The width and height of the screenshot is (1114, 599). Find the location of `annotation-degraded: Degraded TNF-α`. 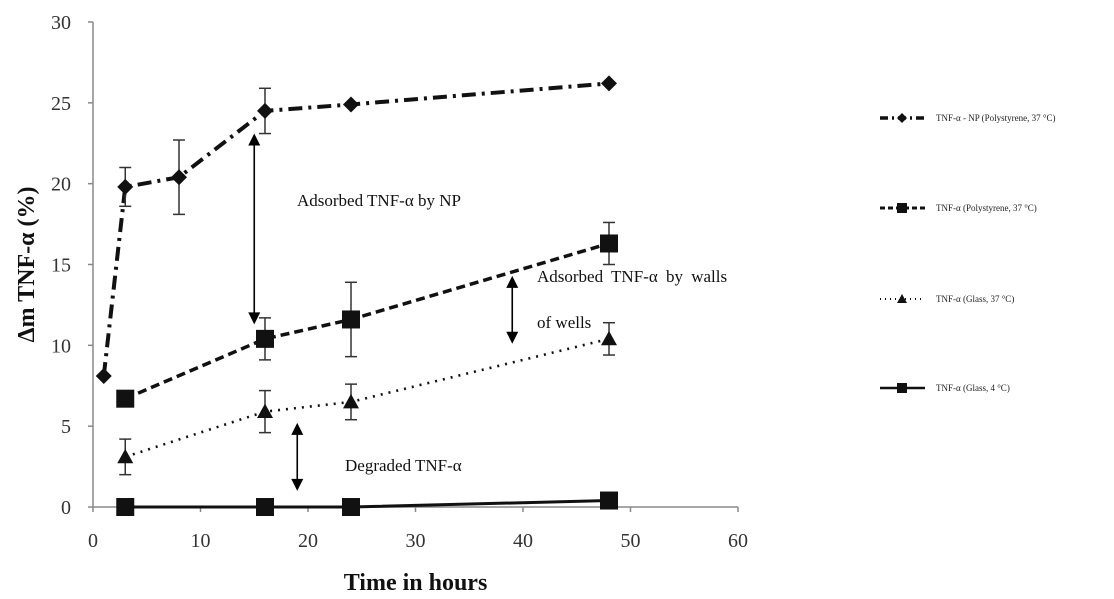

annotation-degraded: Degraded TNF-α is located at coordinates (403, 465).